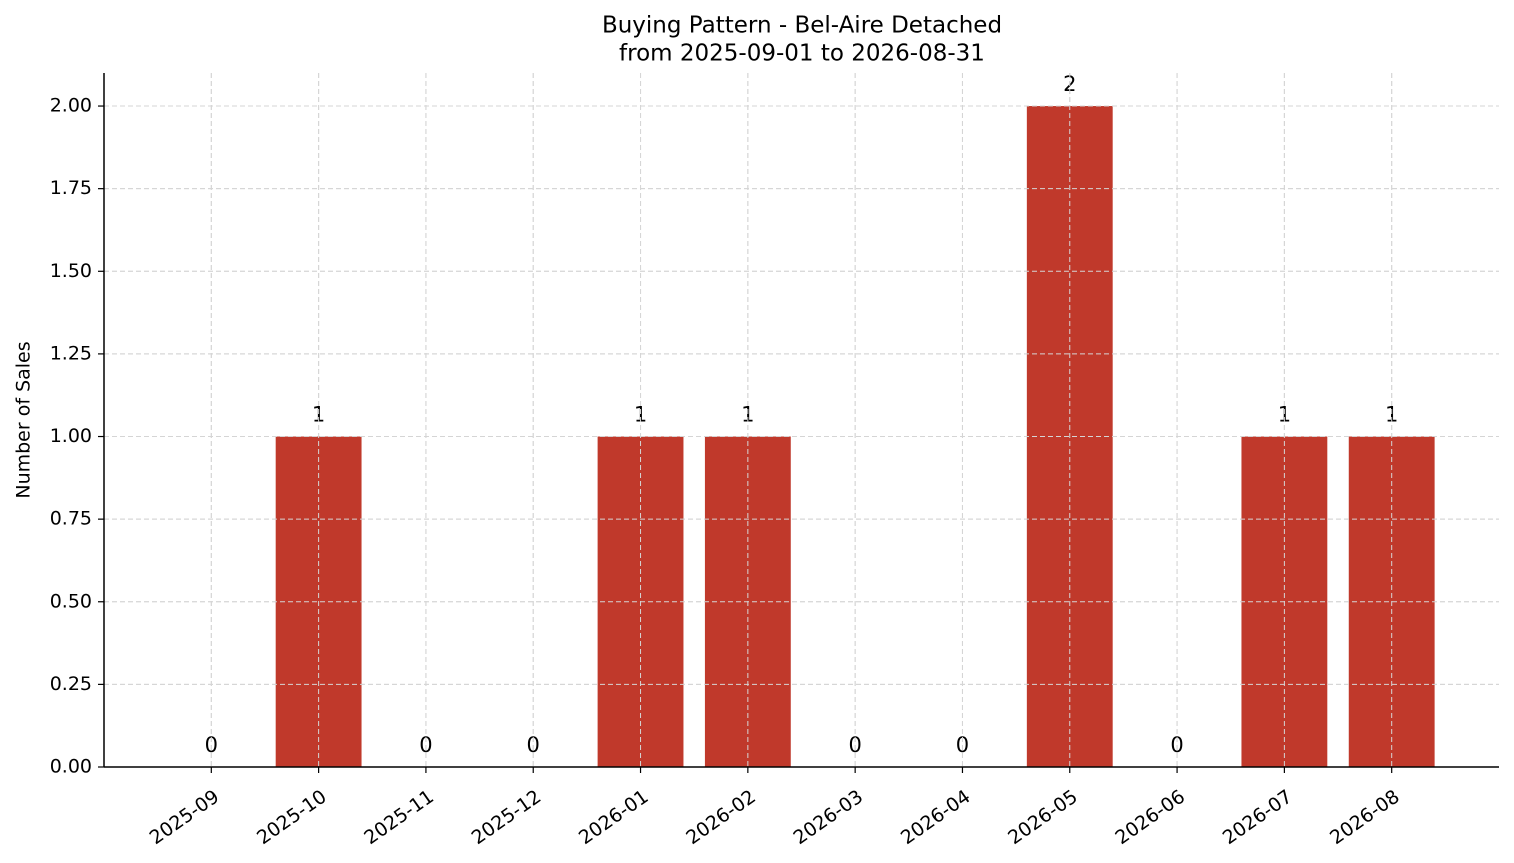  Describe the element at coordinates (507, 818) in the screenshot. I see `x-tick-label: 2025-12` at that location.